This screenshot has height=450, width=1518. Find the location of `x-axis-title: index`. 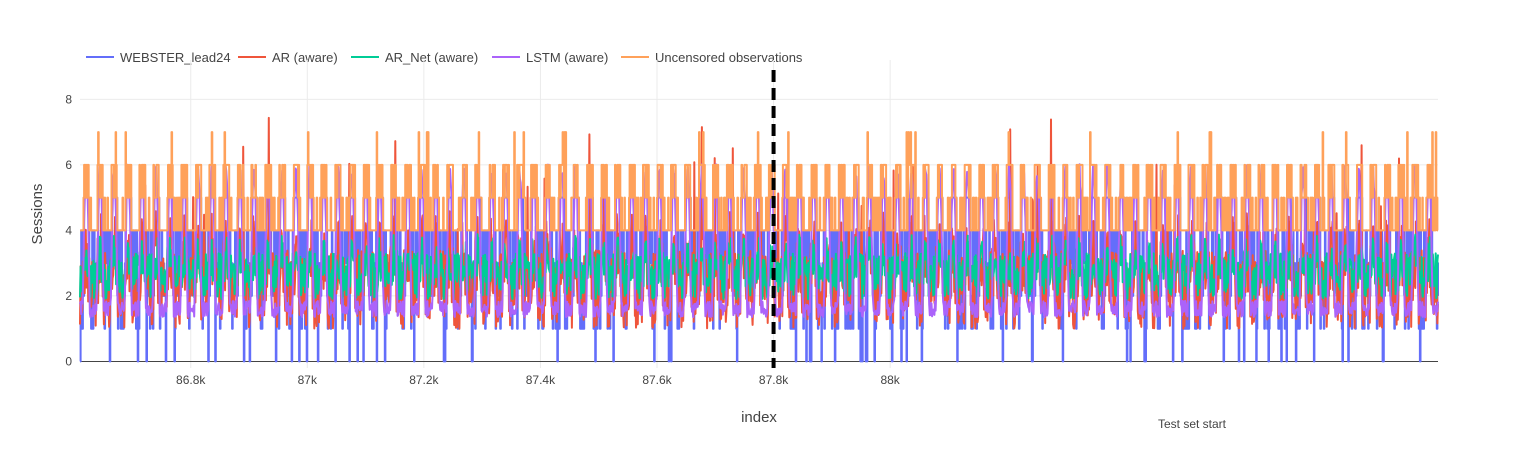

x-axis-title: index is located at coordinates (759, 417).